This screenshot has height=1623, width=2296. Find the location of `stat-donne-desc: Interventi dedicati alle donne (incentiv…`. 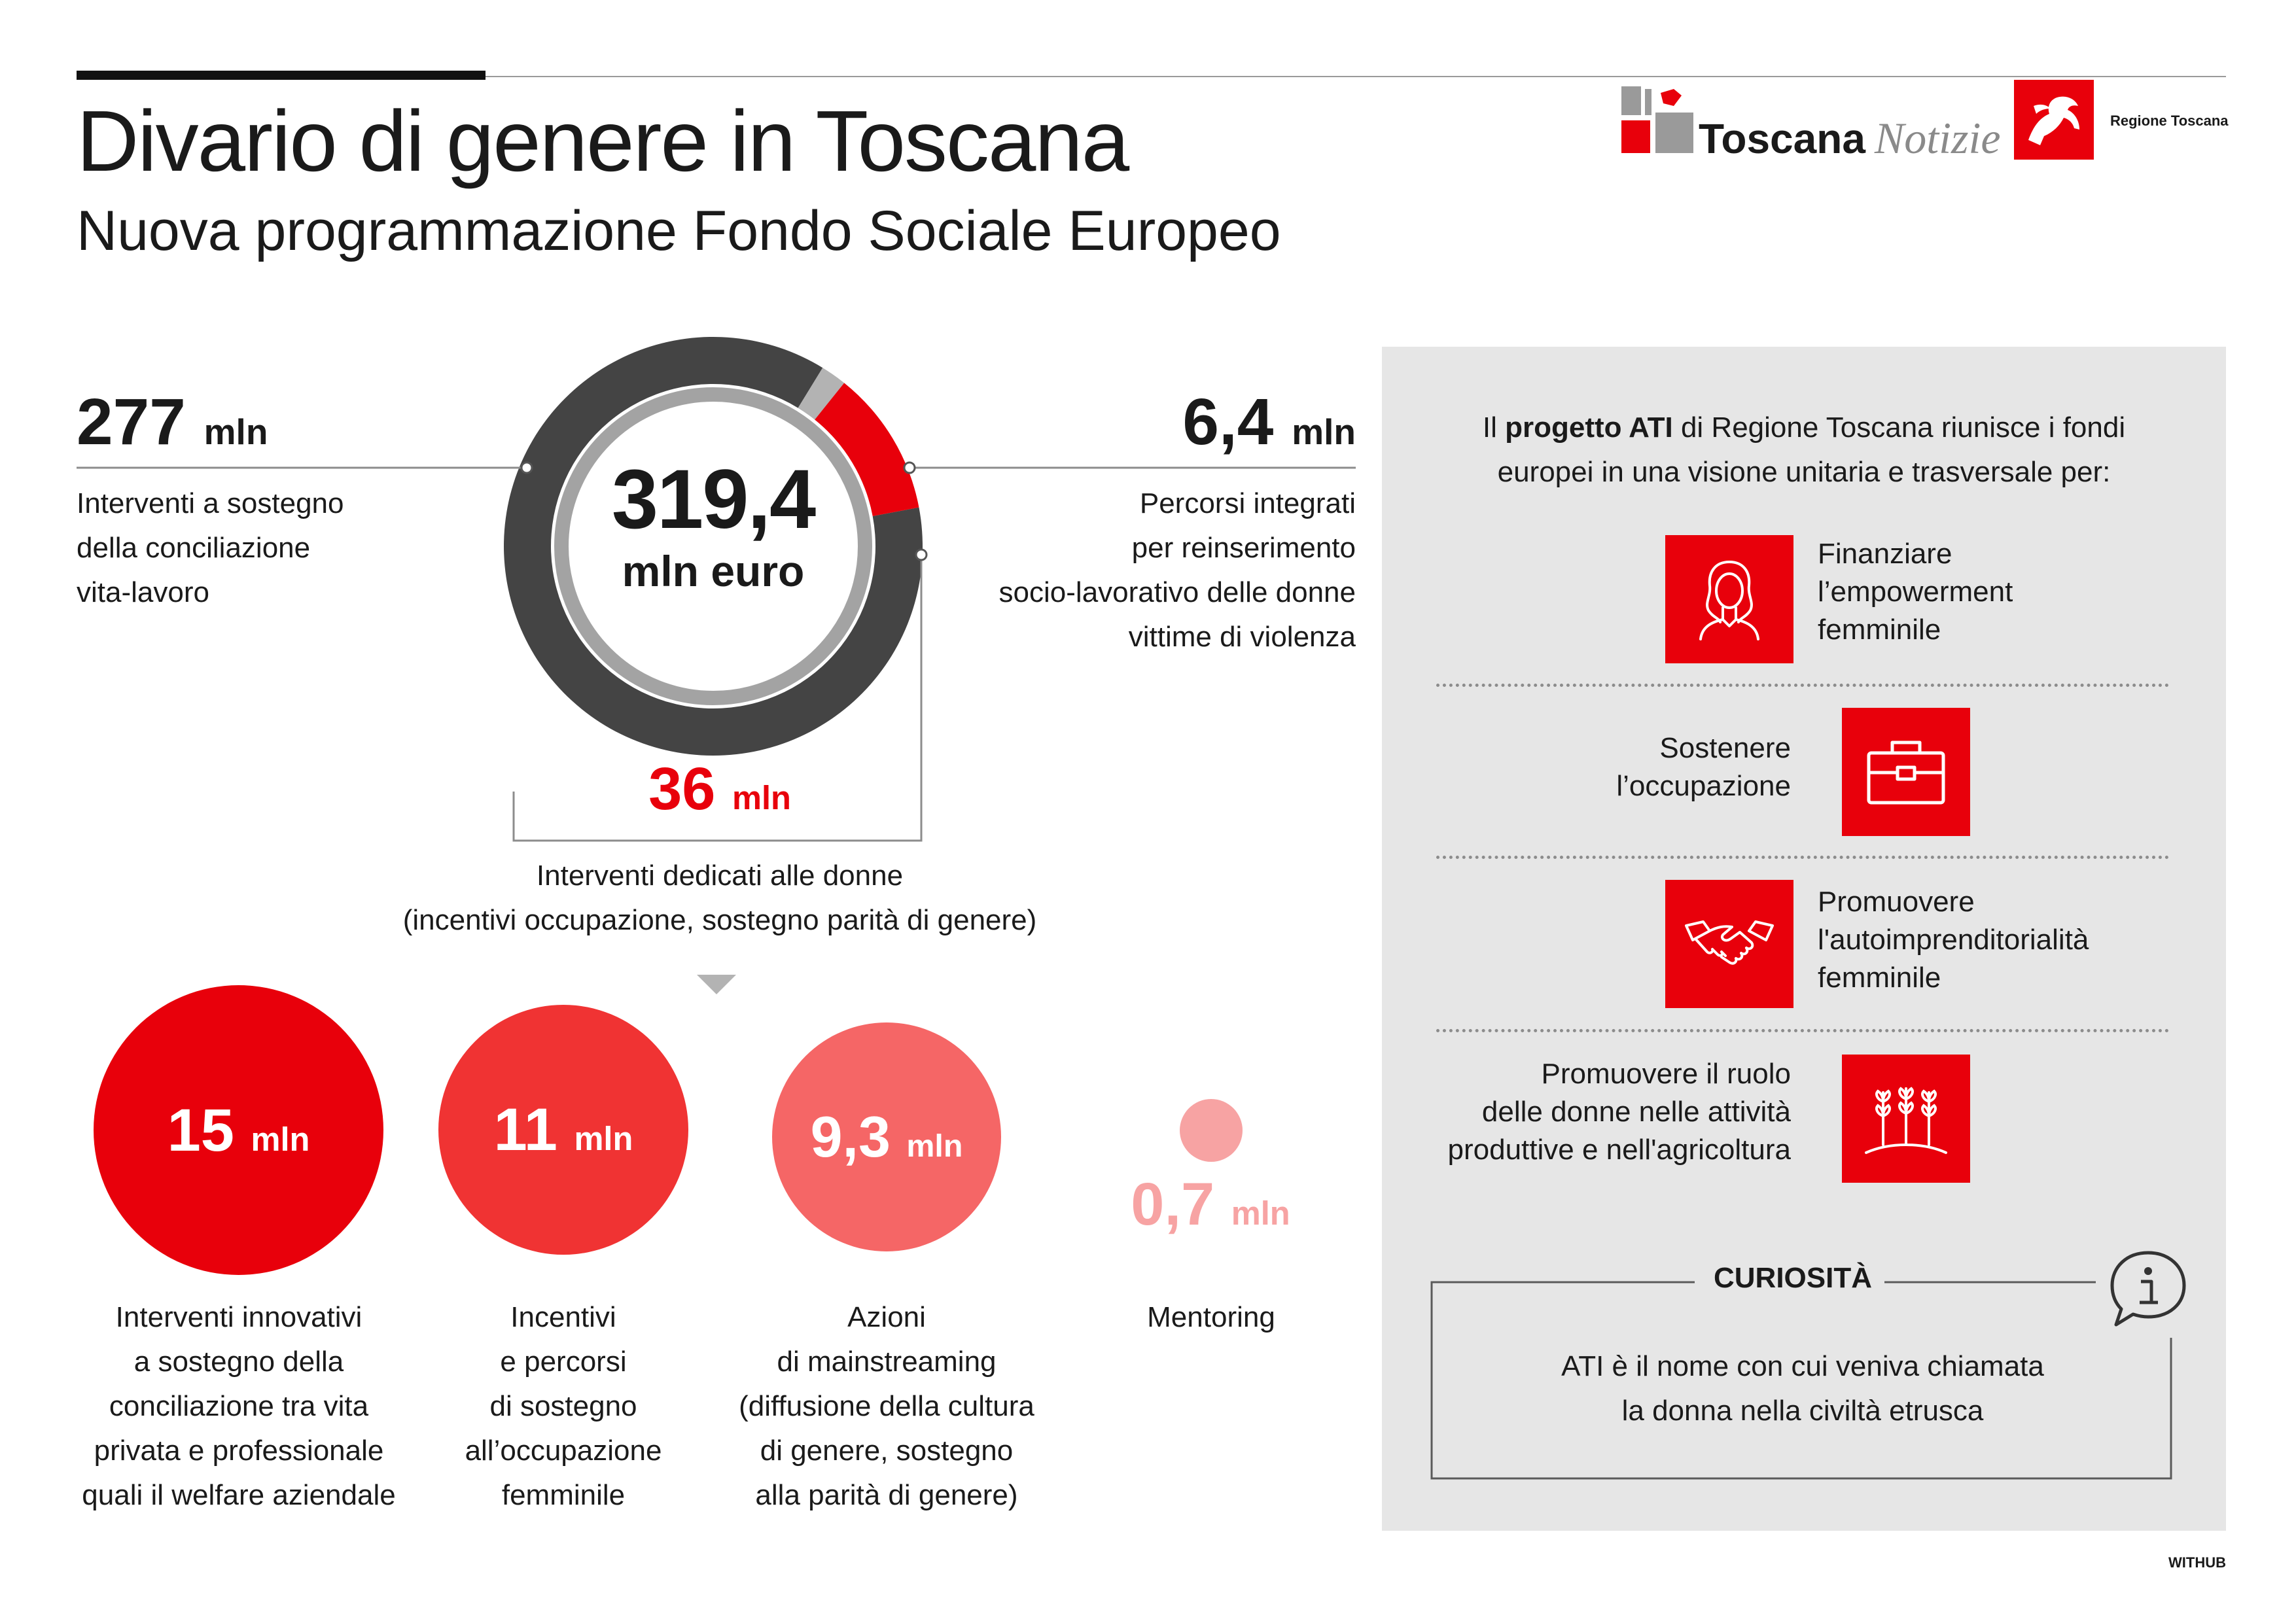

stat-donne-desc: Interventi dedicati alle donne (incentiv… is located at coordinates (719, 898).